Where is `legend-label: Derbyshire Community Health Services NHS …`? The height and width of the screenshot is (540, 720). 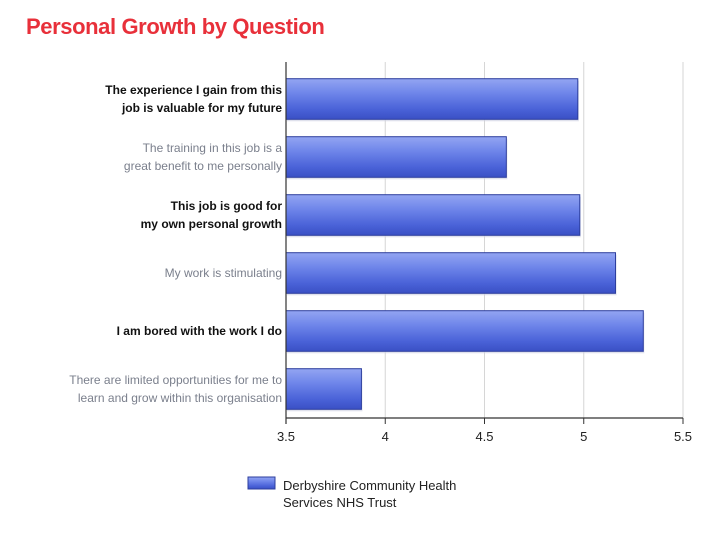 legend-label: Derbyshire Community Health Services NHS … is located at coordinates (369, 494).